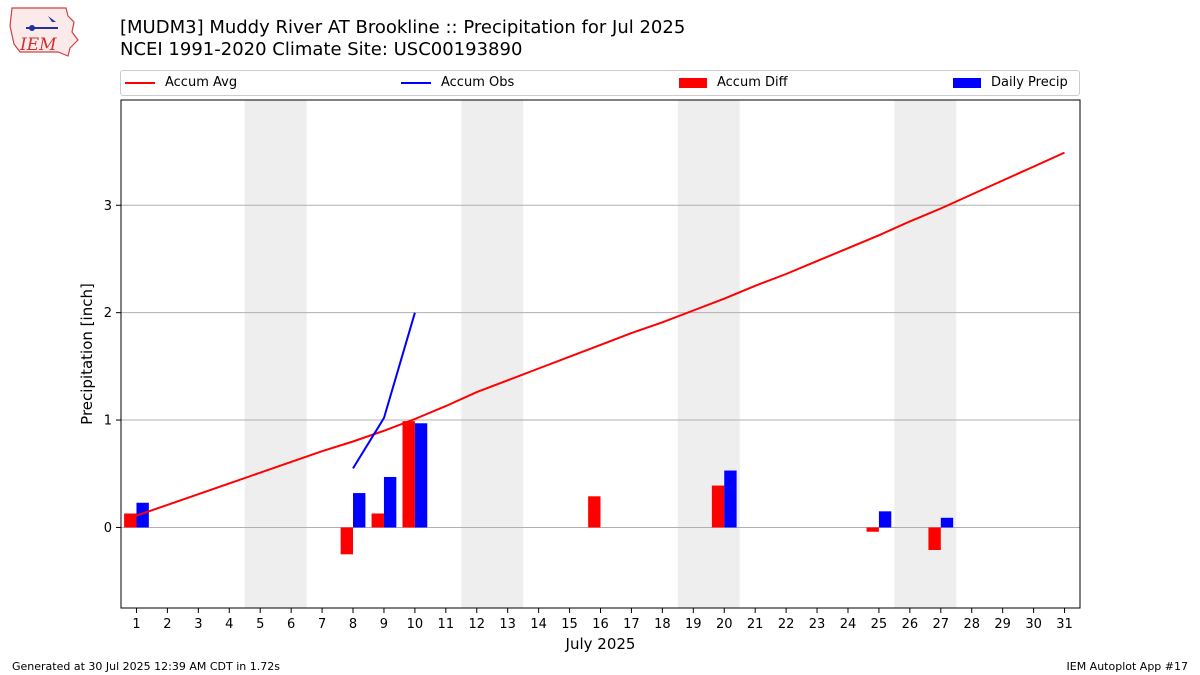 The height and width of the screenshot is (675, 1200). Describe the element at coordinates (384, 624) in the screenshot. I see `xtick-label-9: 9` at that location.